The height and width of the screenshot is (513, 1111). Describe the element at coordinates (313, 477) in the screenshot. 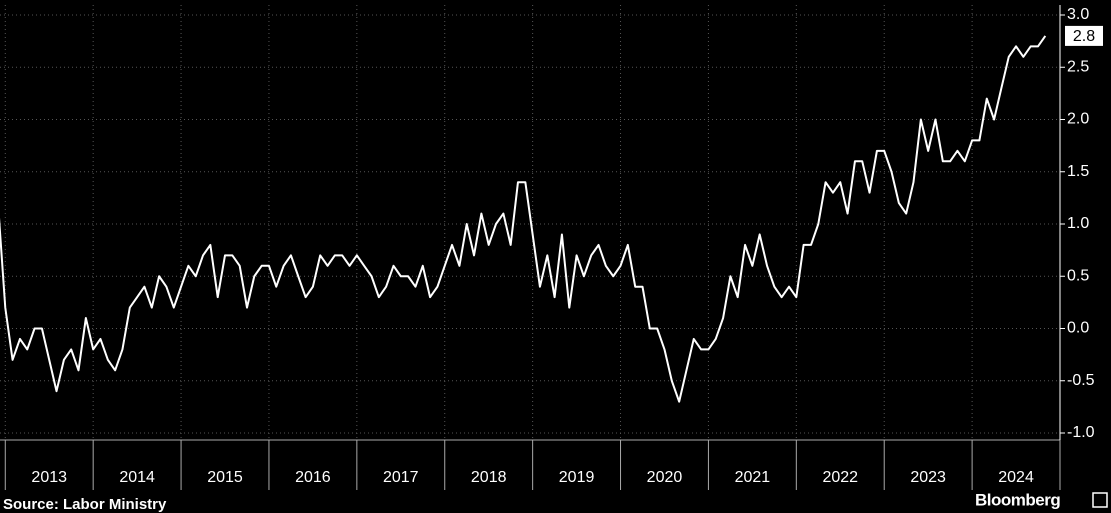

I see `x-tick-label: 2016` at that location.